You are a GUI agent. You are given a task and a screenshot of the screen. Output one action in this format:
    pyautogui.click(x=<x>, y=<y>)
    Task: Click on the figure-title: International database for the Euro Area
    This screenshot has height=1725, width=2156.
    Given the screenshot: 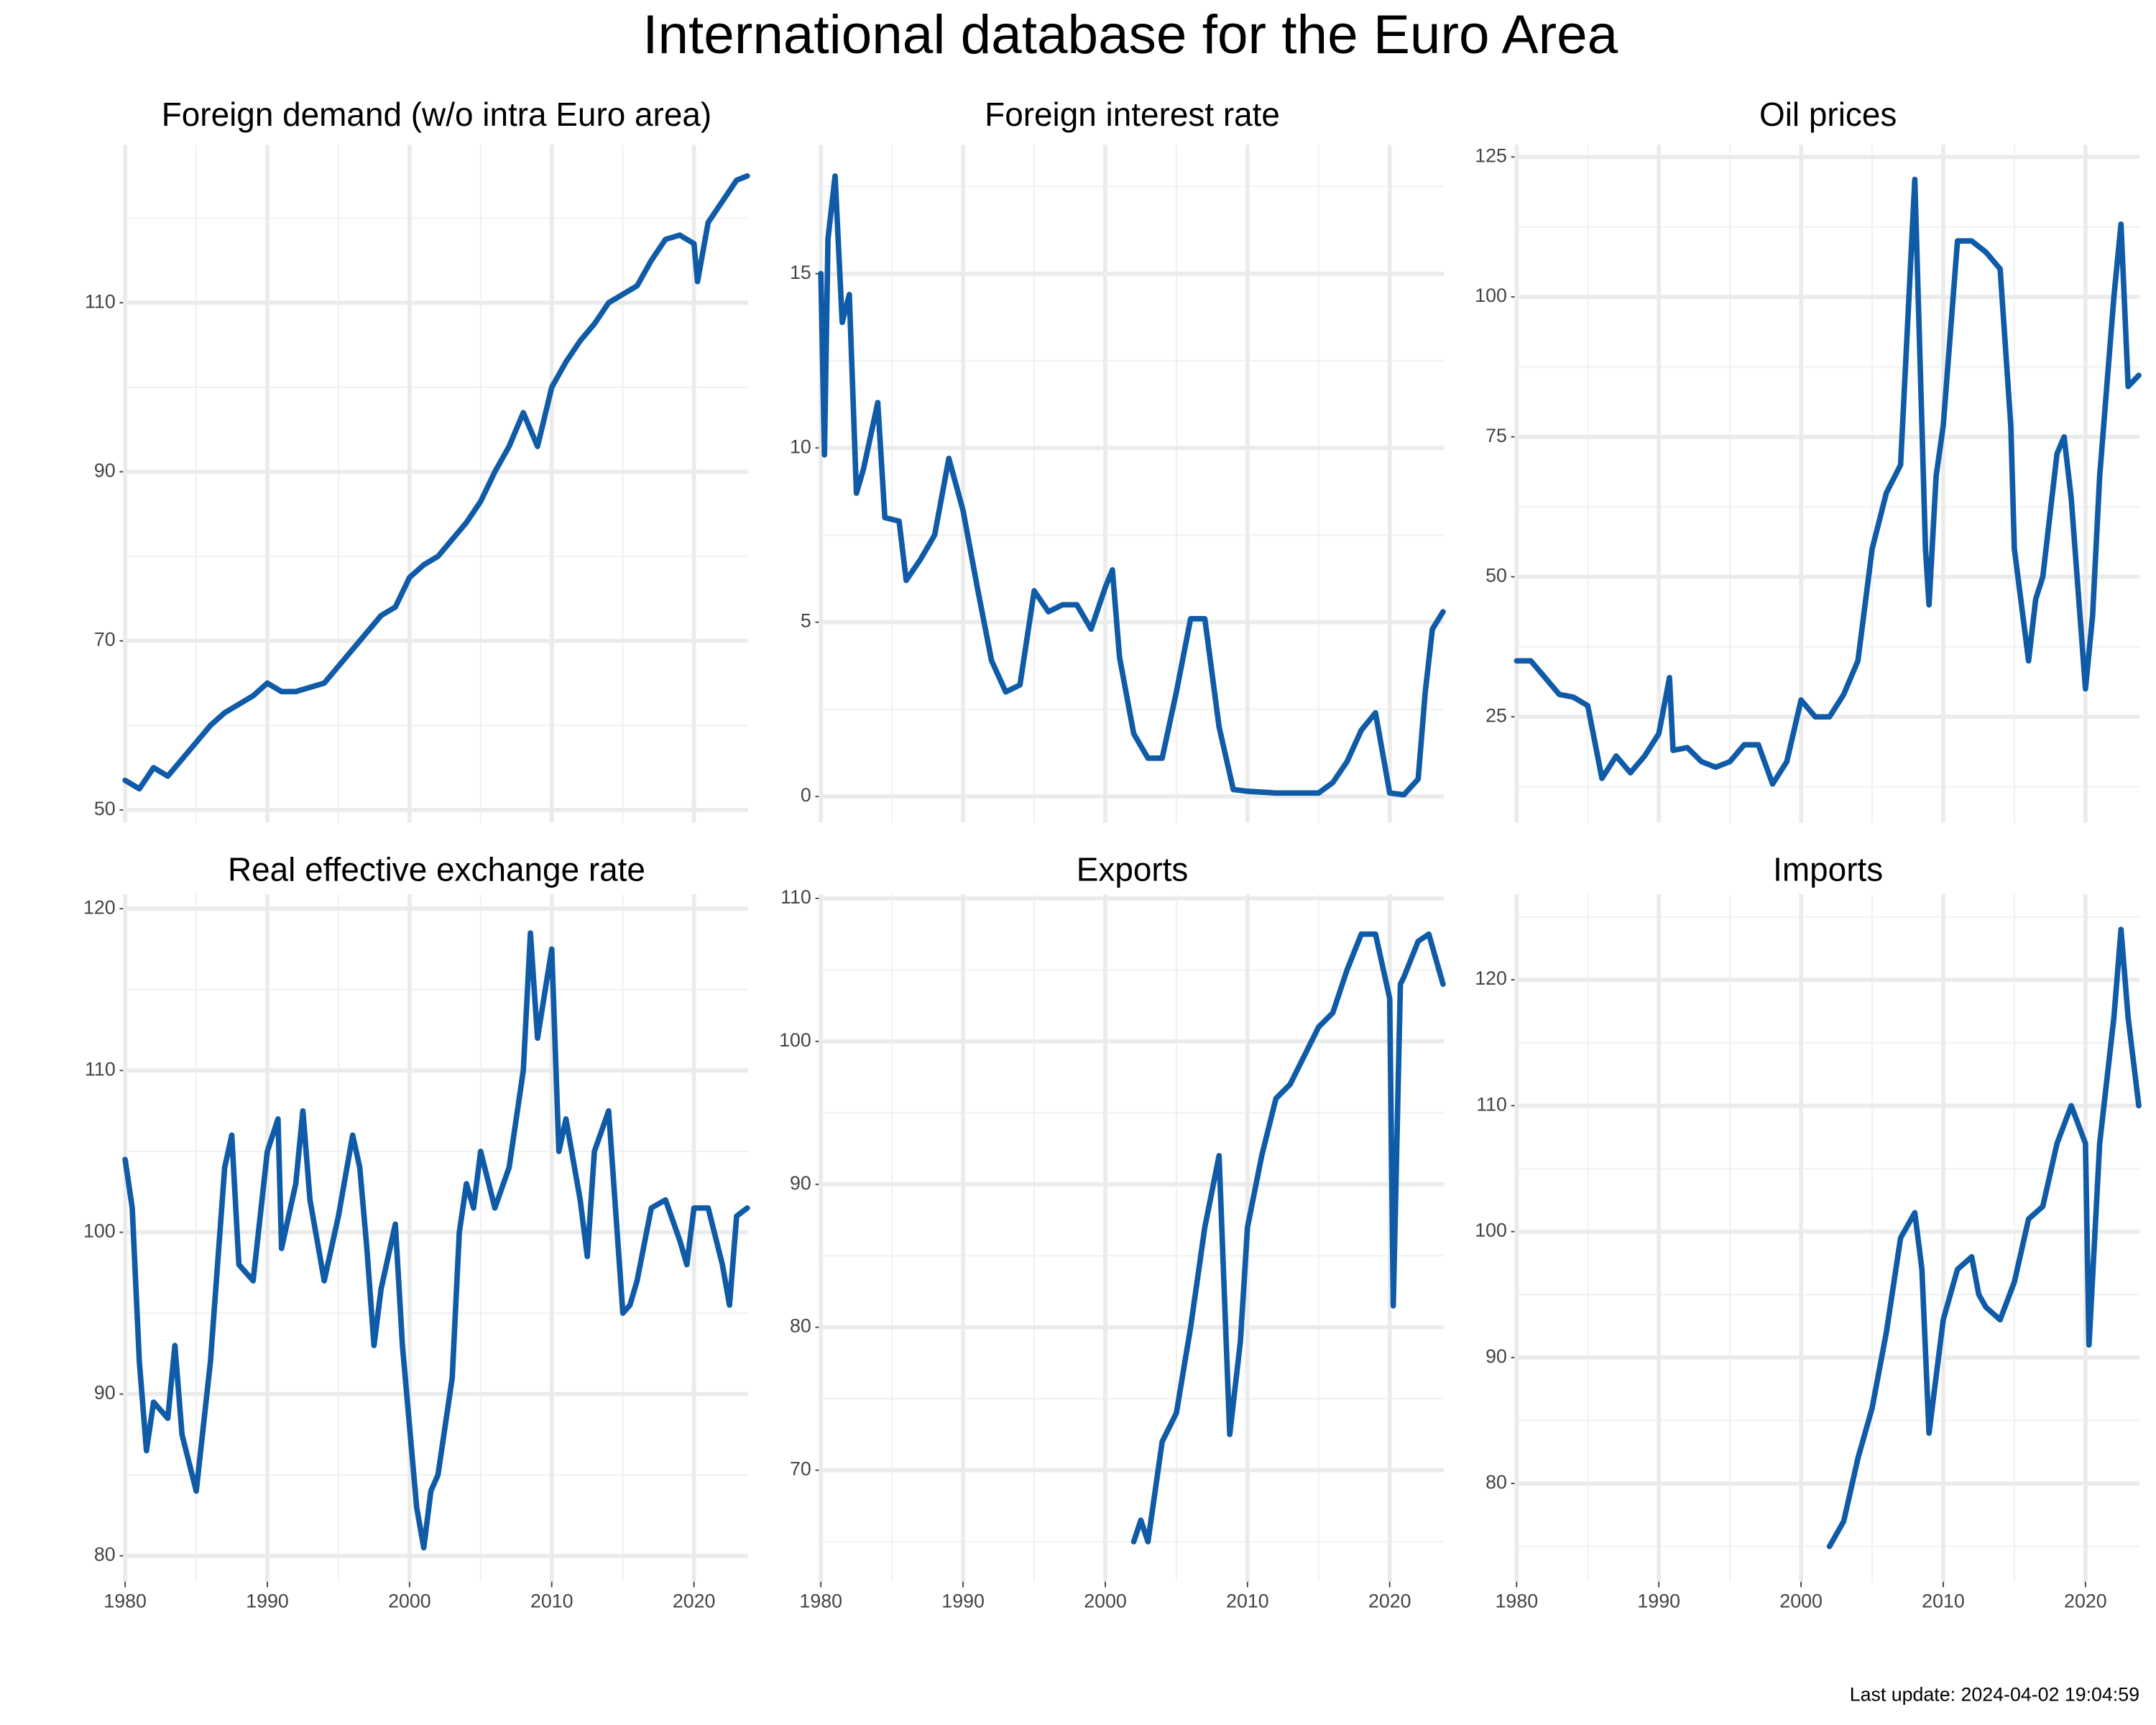 What is the action you would take?
    pyautogui.click(x=1130, y=34)
    